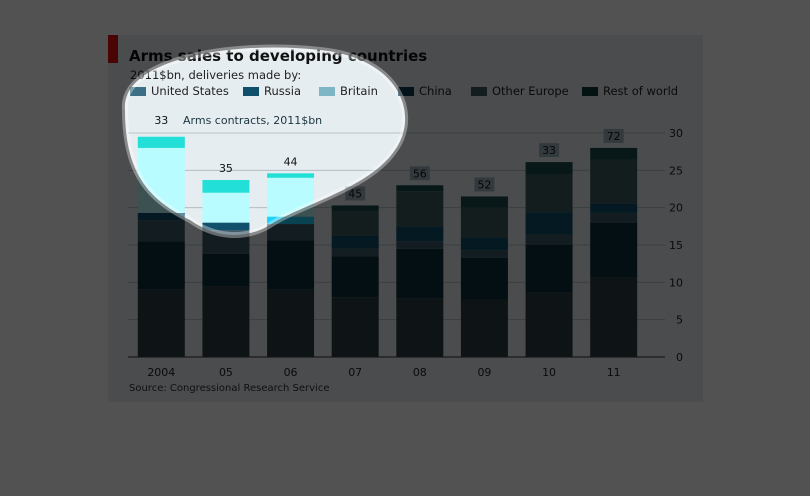 The height and width of the screenshot is (496, 810). Describe the element at coordinates (435, 91) in the screenshot. I see `legend-label: China` at that location.